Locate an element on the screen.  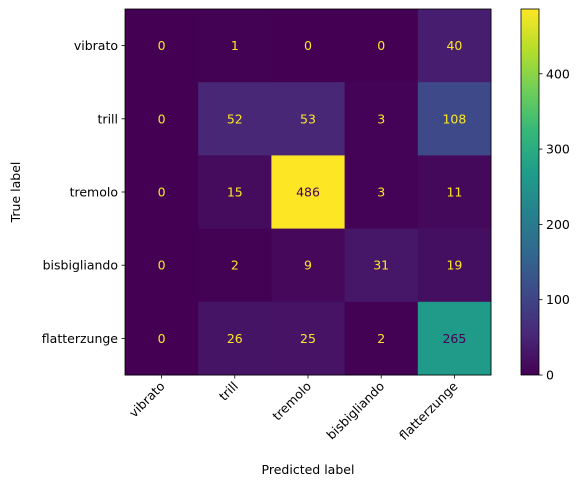
colorbar-tick-label: 0 is located at coordinates (550, 375).